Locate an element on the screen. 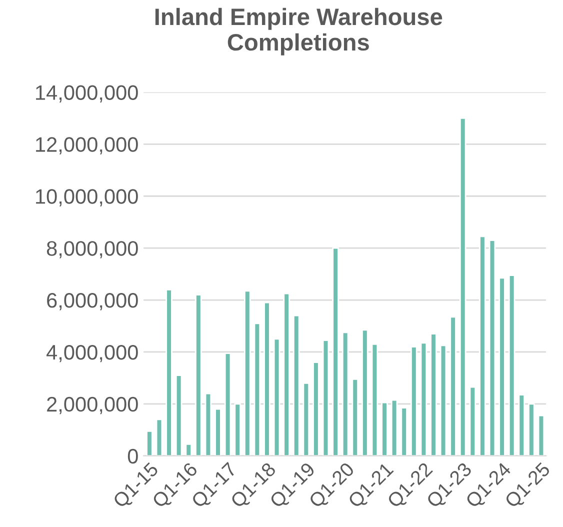 The image size is (563, 527). y-tick-label: 0 is located at coordinates (133, 456).